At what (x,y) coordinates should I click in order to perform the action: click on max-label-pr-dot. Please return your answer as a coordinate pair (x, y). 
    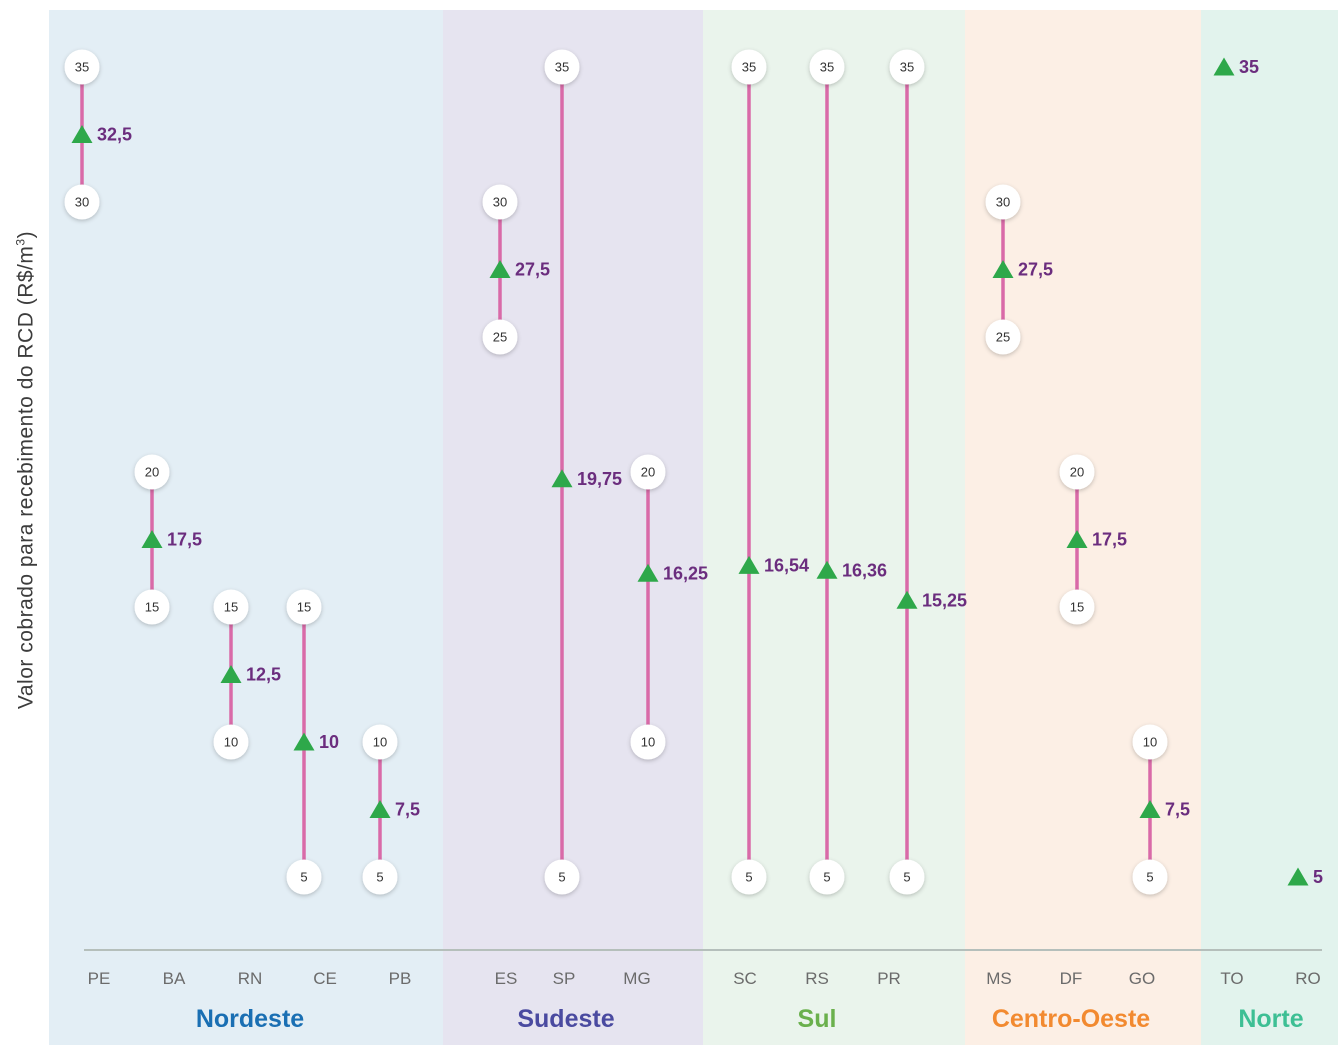
    Looking at the image, I should click on (907, 67).